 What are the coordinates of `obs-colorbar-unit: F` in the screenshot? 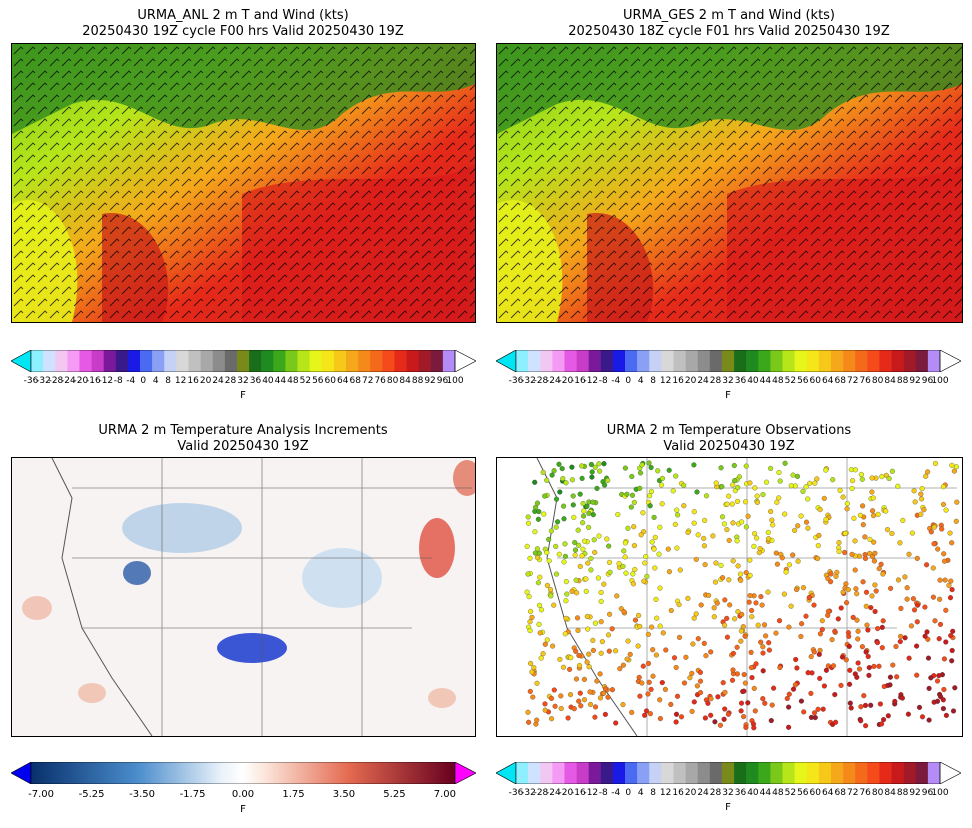 It's located at (728, 807).